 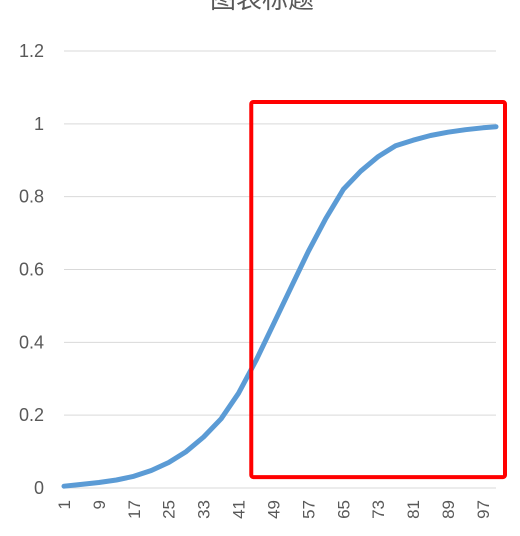 What do you see at coordinates (31, 51) in the screenshot?
I see `y-tick-label: 1.2` at bounding box center [31, 51].